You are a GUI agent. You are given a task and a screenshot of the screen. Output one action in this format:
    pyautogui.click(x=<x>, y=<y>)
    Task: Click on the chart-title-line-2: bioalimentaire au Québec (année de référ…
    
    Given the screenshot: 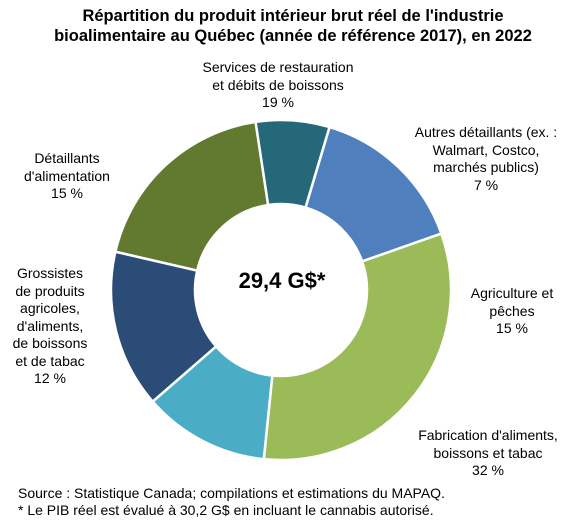 What is the action you would take?
    pyautogui.click(x=293, y=36)
    